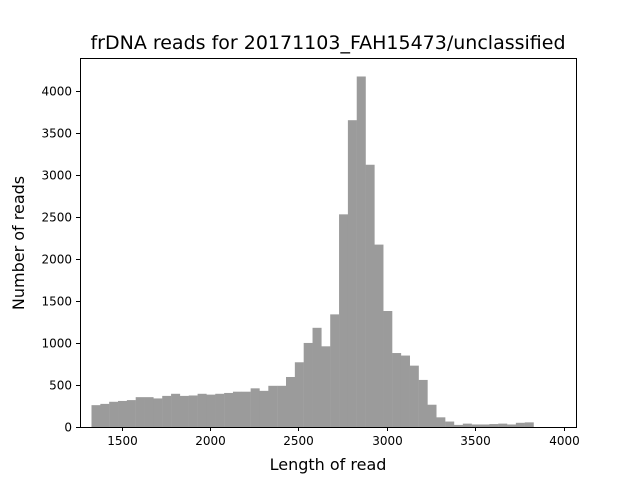 The height and width of the screenshot is (480, 640). What do you see at coordinates (387, 441) in the screenshot?
I see `x-tick-label: 3000` at bounding box center [387, 441].